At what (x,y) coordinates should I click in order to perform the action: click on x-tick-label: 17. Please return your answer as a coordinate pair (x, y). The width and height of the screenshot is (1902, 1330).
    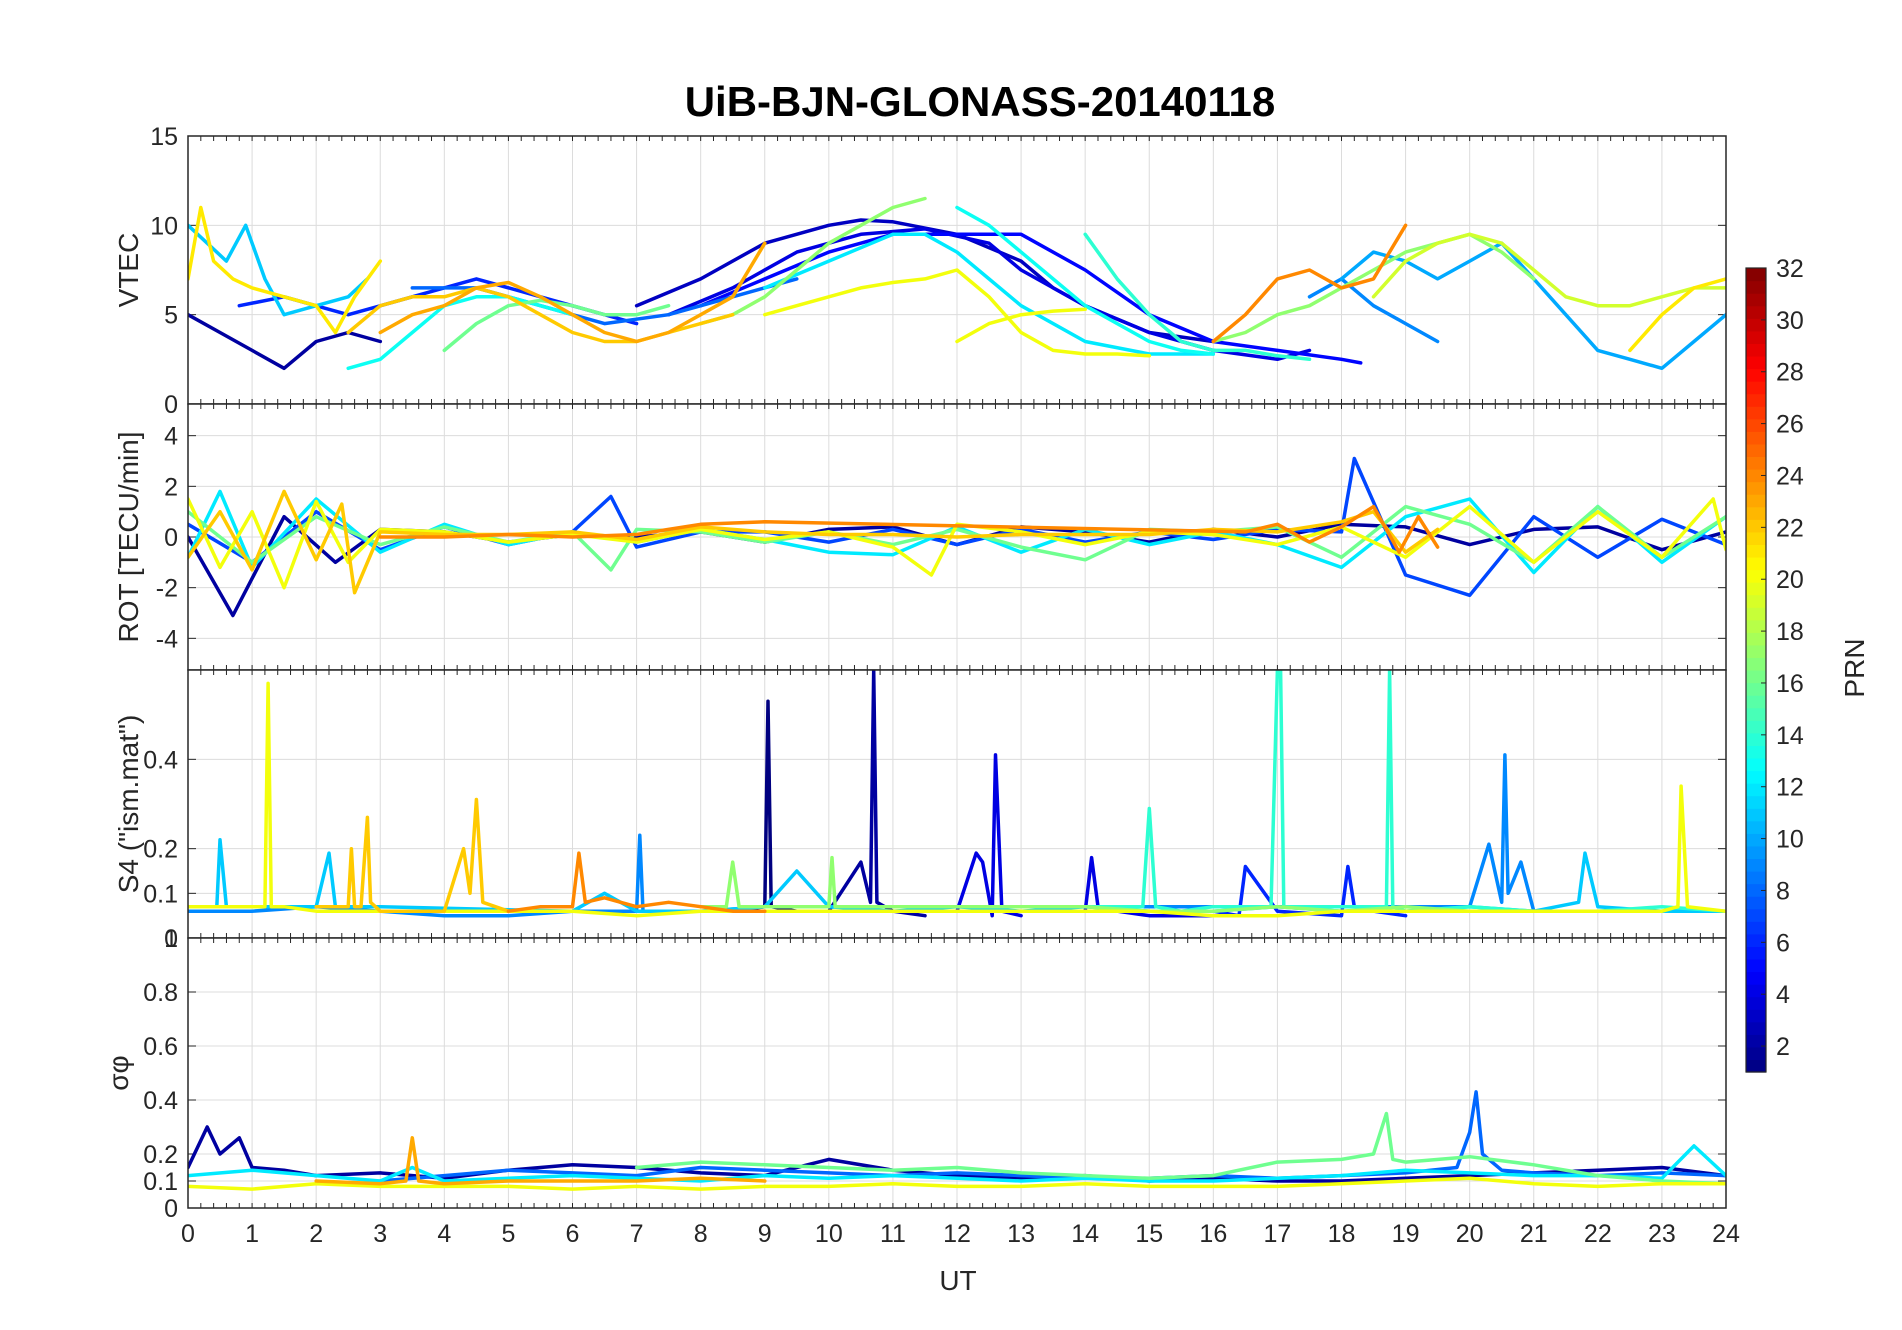
    Looking at the image, I should click on (1278, 1234).